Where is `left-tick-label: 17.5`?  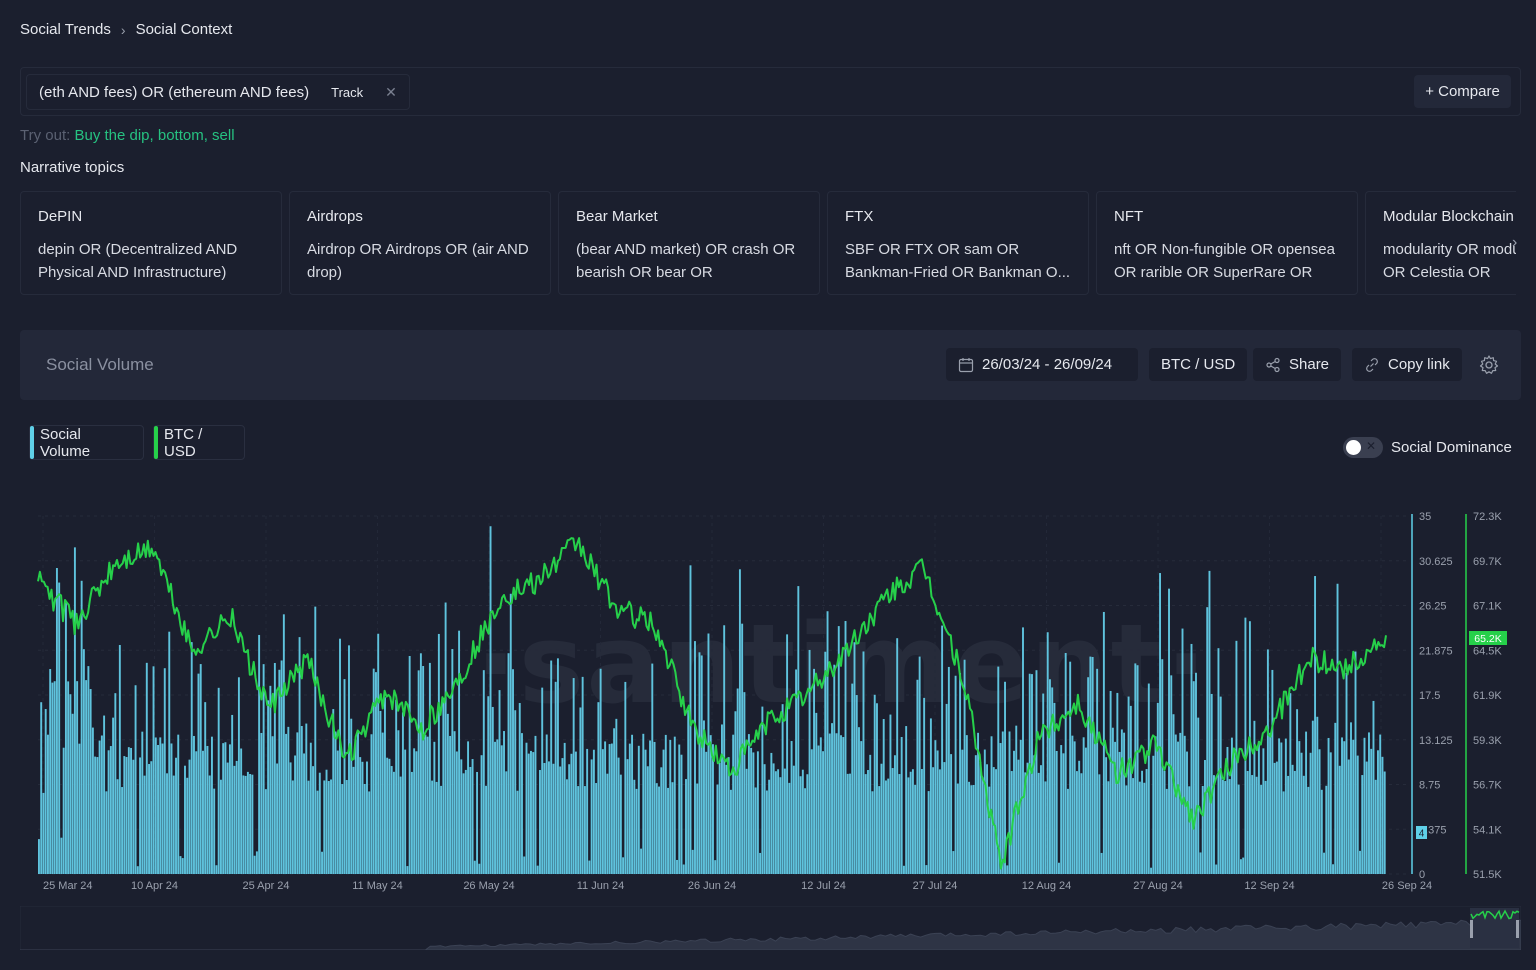
left-tick-label: 17.5 is located at coordinates (1429, 696).